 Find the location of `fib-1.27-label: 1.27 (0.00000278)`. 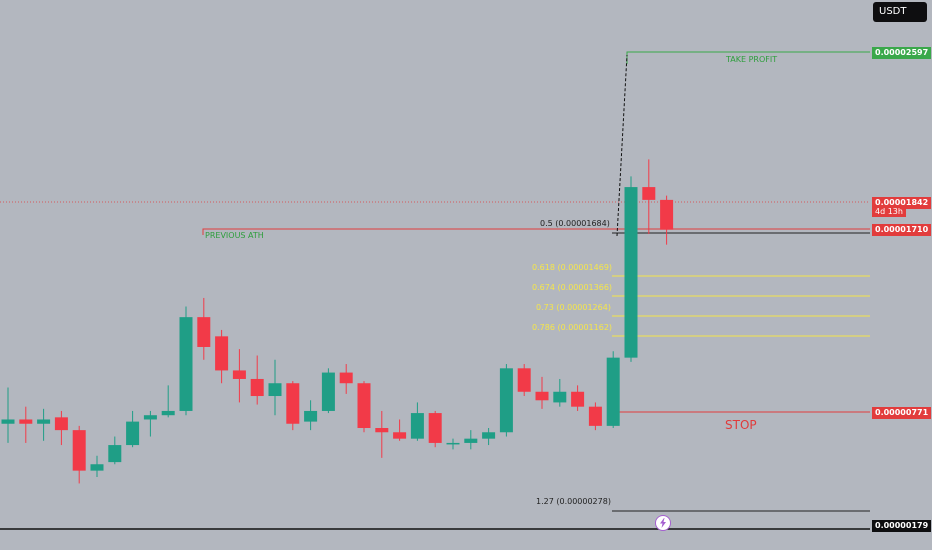

fib-1.27-label: 1.27 (0.00000278) is located at coordinates (573, 501).